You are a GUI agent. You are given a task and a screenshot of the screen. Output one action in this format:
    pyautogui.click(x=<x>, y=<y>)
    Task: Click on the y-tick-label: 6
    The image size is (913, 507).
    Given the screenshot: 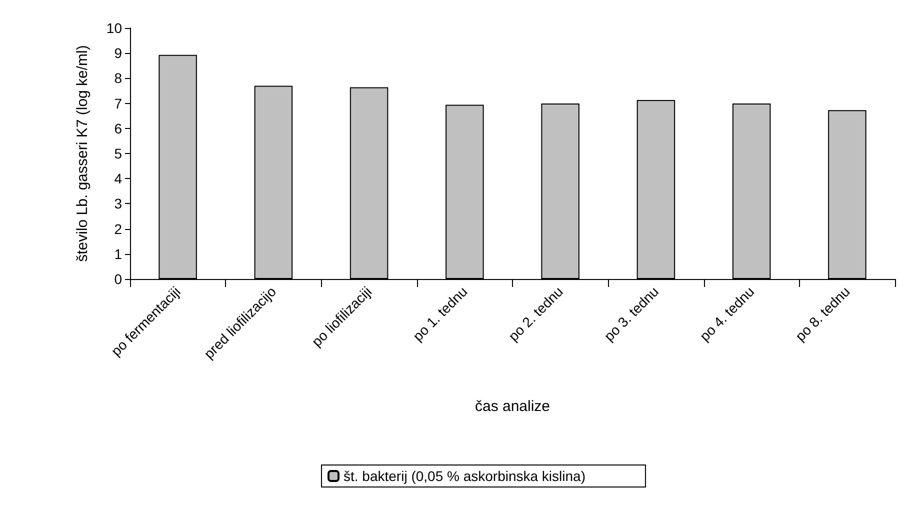 What is the action you would take?
    pyautogui.click(x=118, y=128)
    